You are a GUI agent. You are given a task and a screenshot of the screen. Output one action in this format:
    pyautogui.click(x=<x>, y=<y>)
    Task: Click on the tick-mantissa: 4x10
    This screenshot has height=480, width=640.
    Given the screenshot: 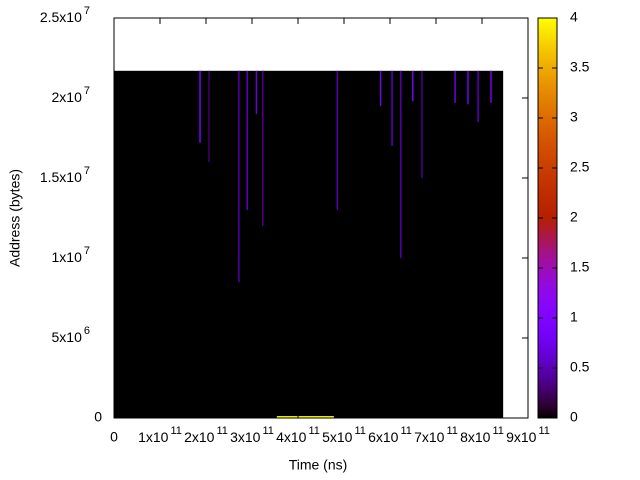 What is the action you would take?
    pyautogui.click(x=291, y=437)
    